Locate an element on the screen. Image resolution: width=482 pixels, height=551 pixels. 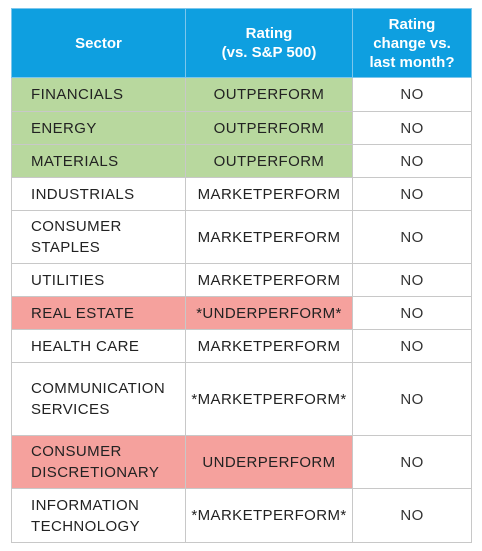
table-row: INDUSTRIALS MARKETPERFORM NO is located at coordinates (241, 194).